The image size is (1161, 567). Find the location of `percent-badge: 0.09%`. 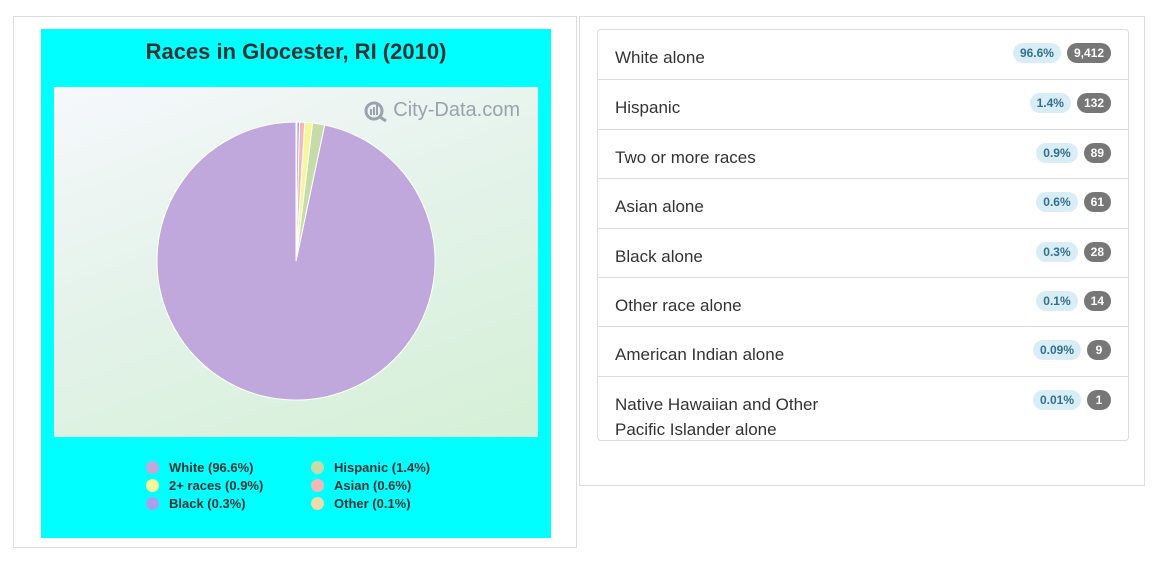

percent-badge: 0.09% is located at coordinates (1056, 350).